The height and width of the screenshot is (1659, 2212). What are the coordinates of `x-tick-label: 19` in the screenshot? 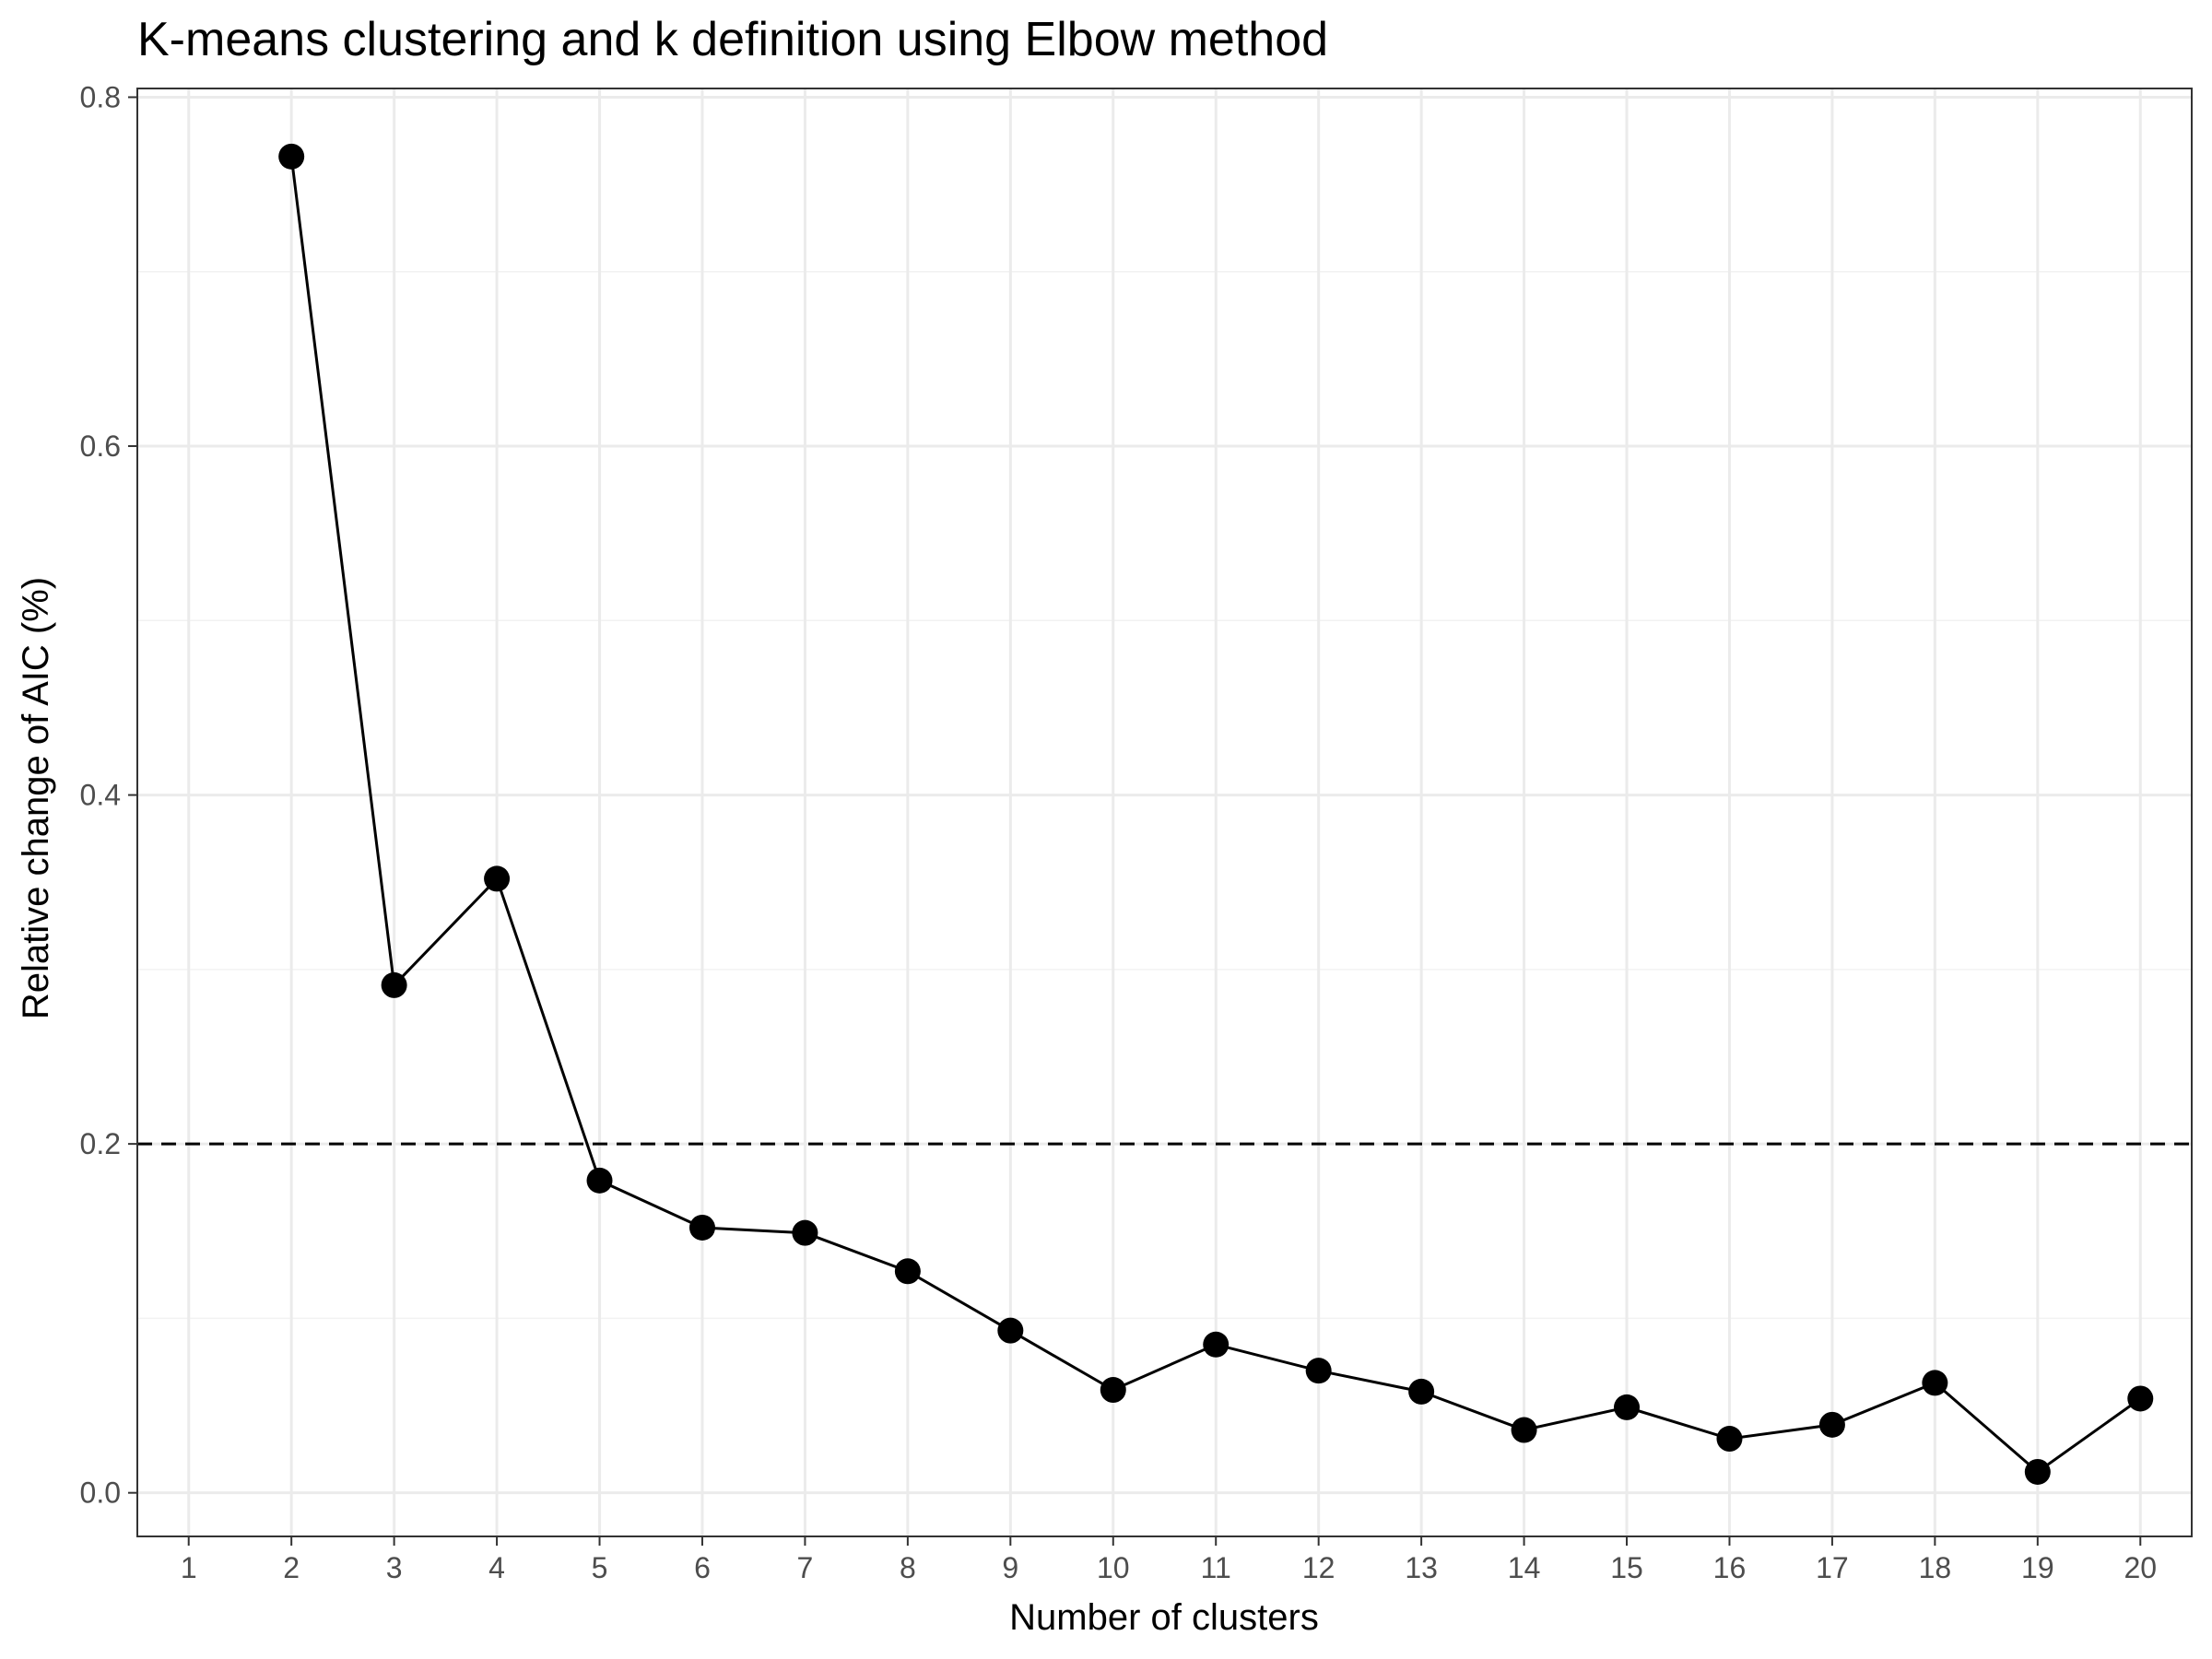 It's located at (2037, 1567).